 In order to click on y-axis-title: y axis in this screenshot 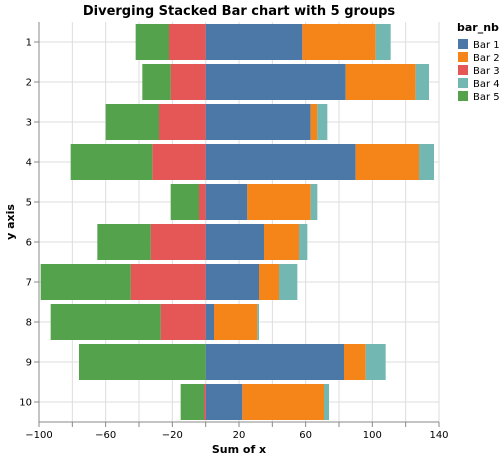, I will do `click(10, 222)`.